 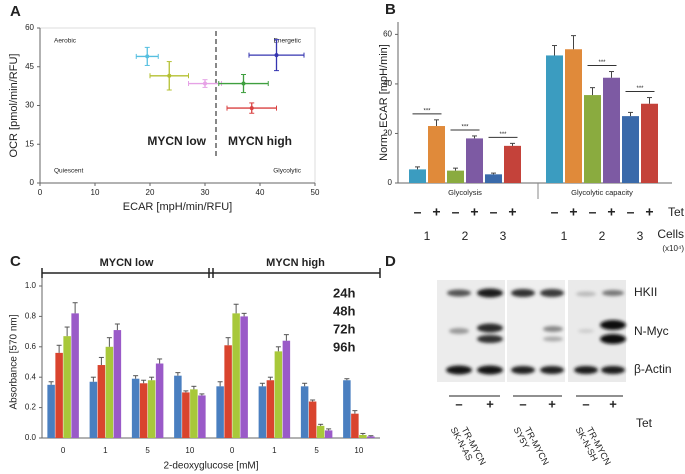 What do you see at coordinates (29, 66) in the screenshot?
I see `y-tick-label: 45` at bounding box center [29, 66].